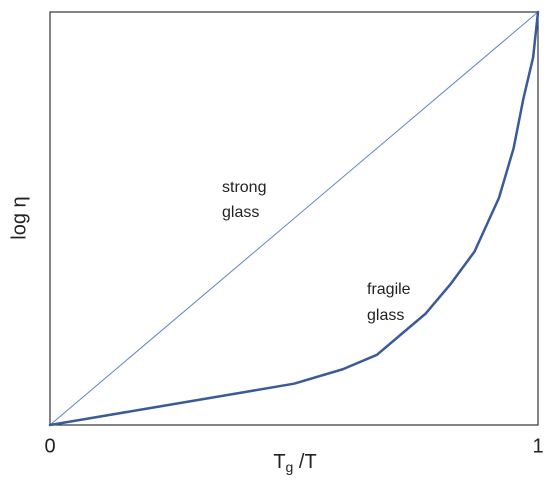 The image size is (550, 485). I want to click on x-tick-label: 0, so click(49, 446).